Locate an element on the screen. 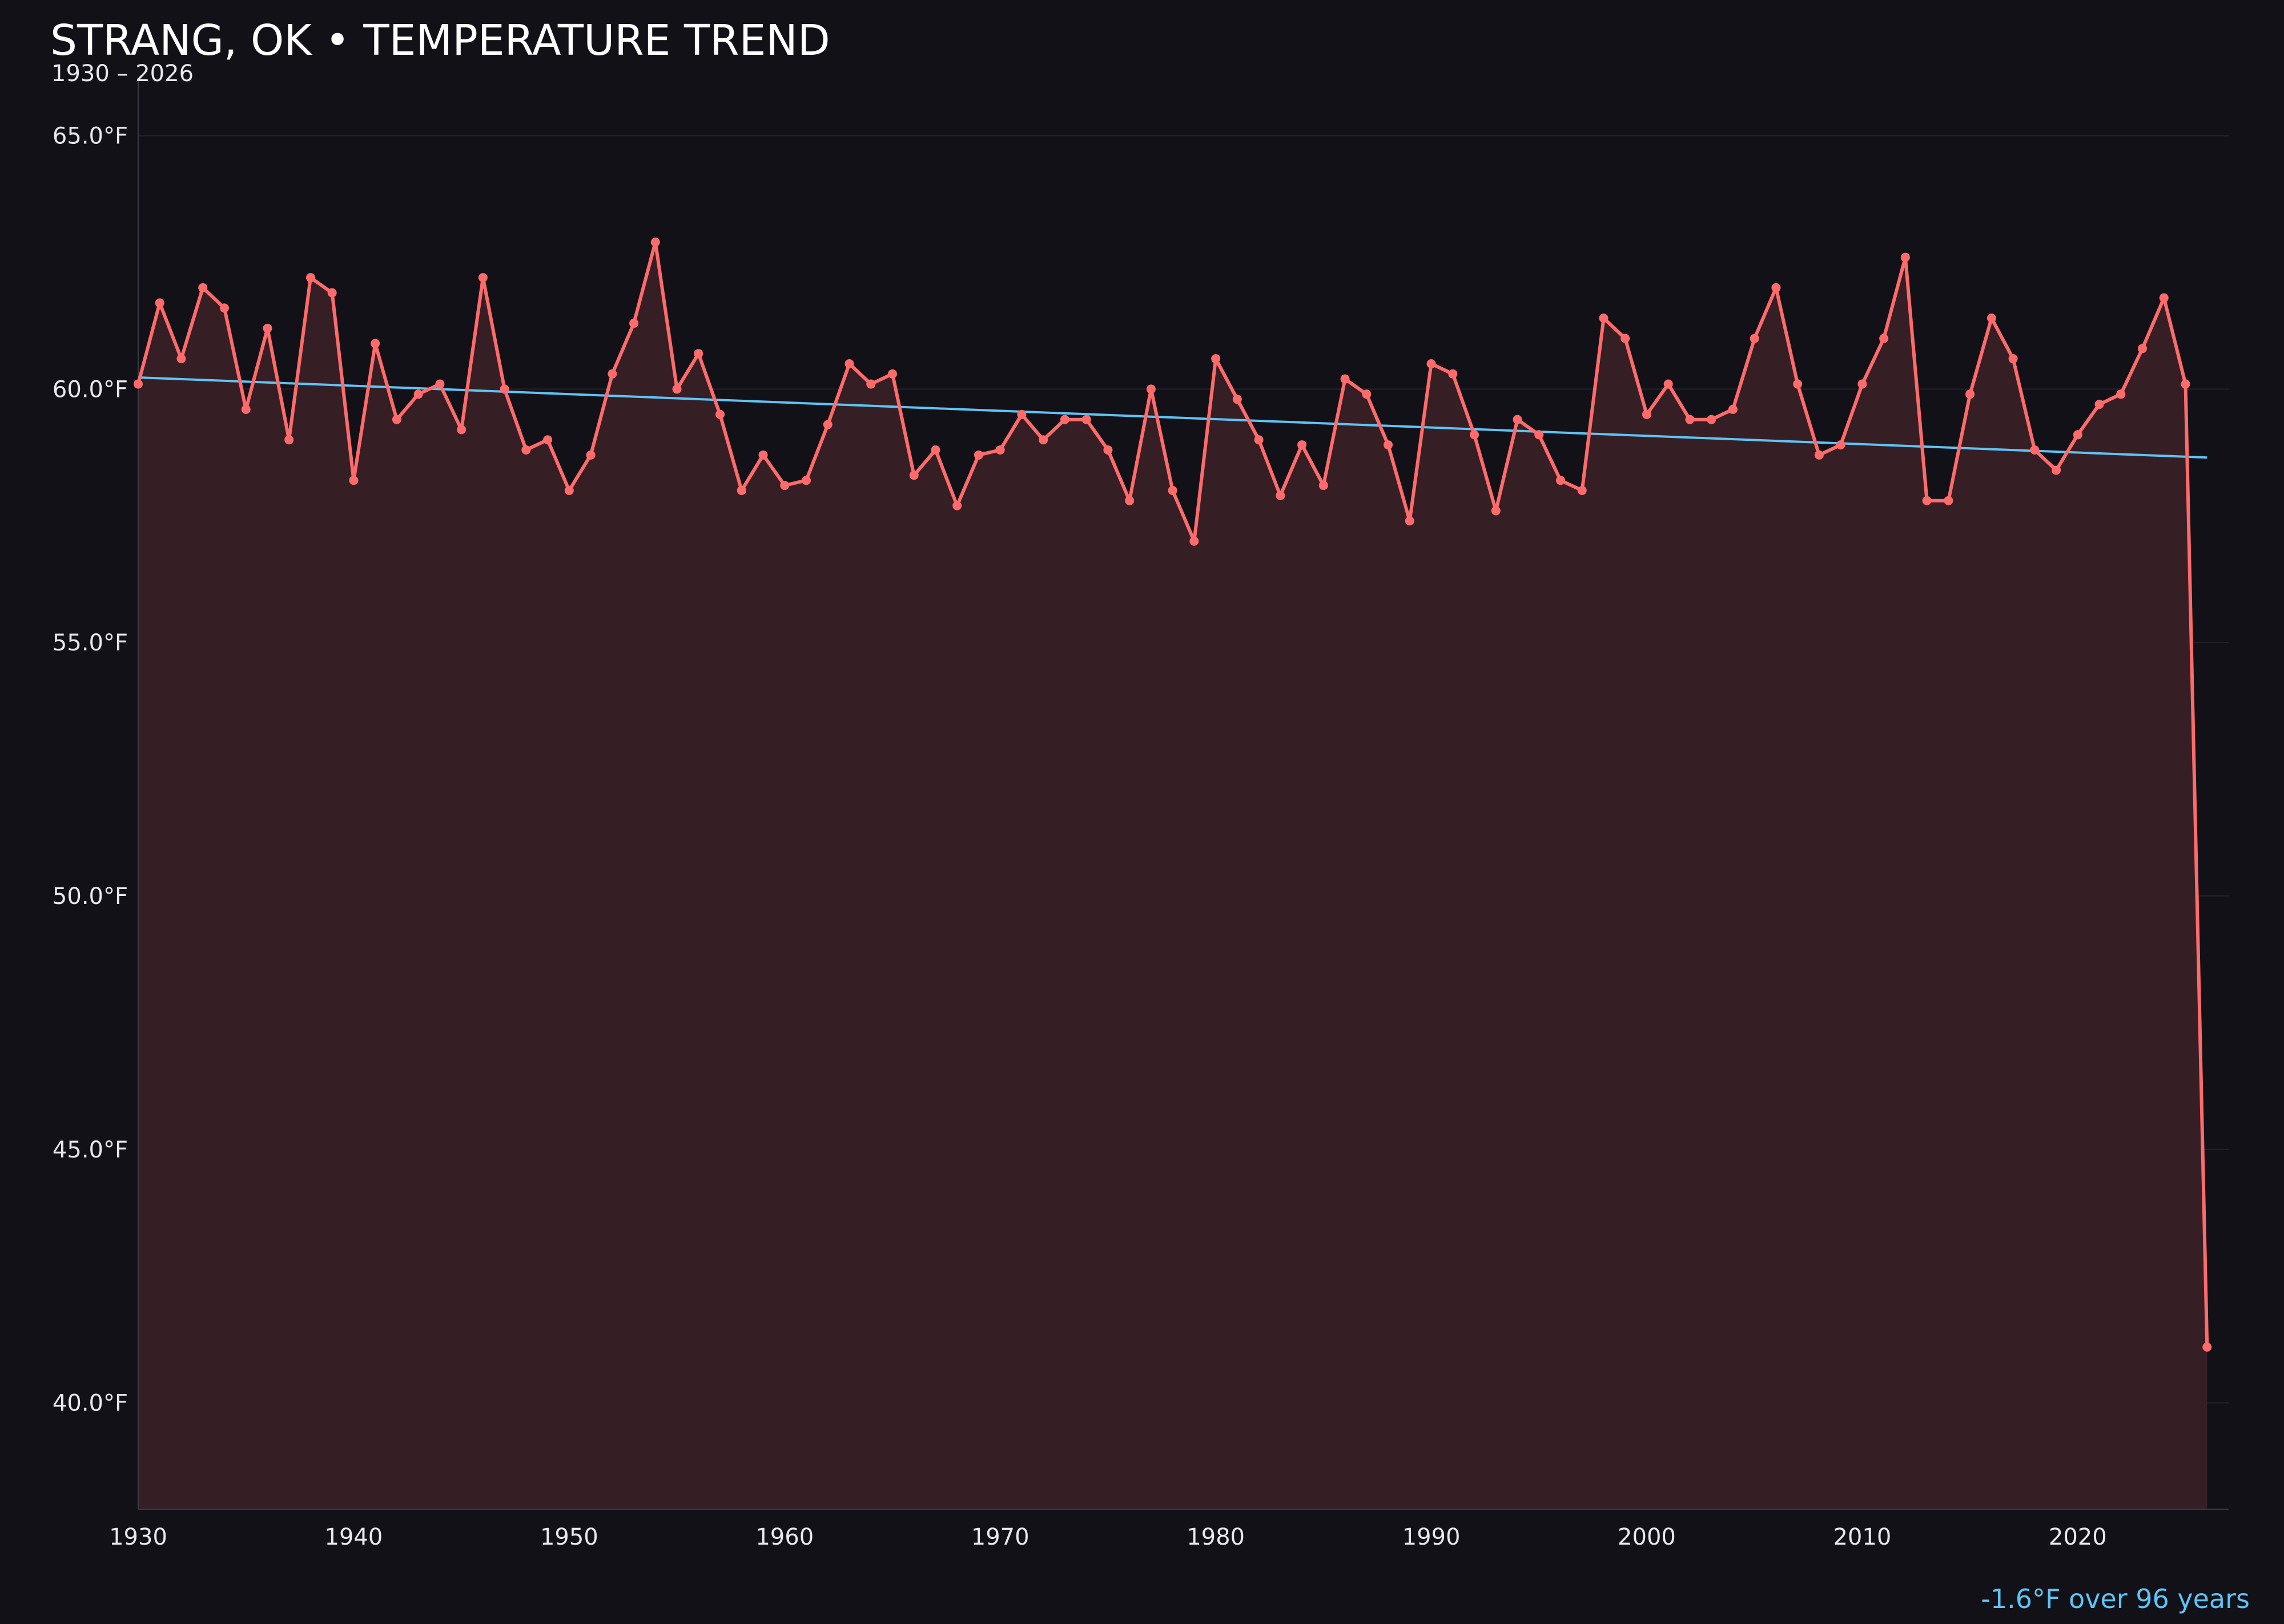 The height and width of the screenshot is (1624, 2284). x-tick-label: 2000 is located at coordinates (1647, 1537).